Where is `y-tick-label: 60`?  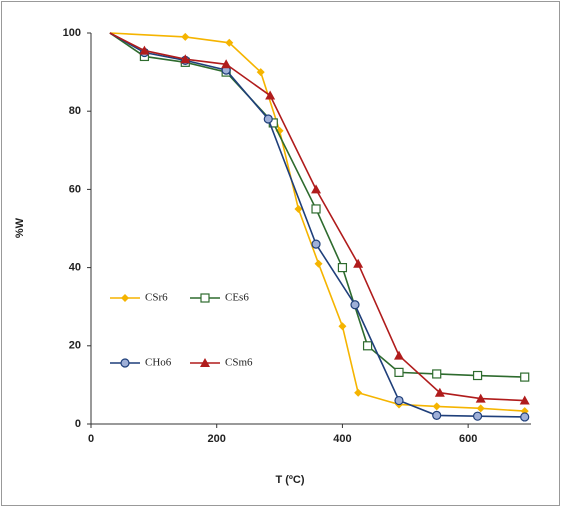 y-tick-label: 60 is located at coordinates (75, 189).